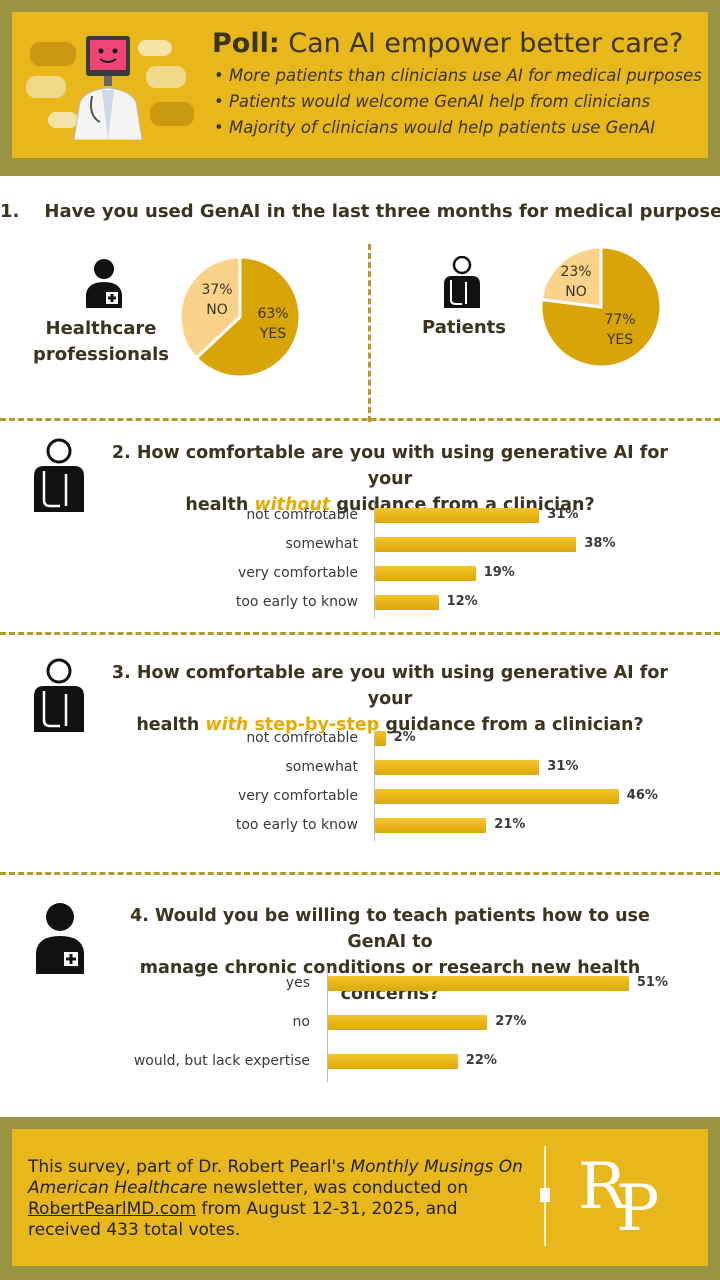  Describe the element at coordinates (221, 1061) in the screenshot. I see `bar-category-label: would, but lack expertise` at that location.